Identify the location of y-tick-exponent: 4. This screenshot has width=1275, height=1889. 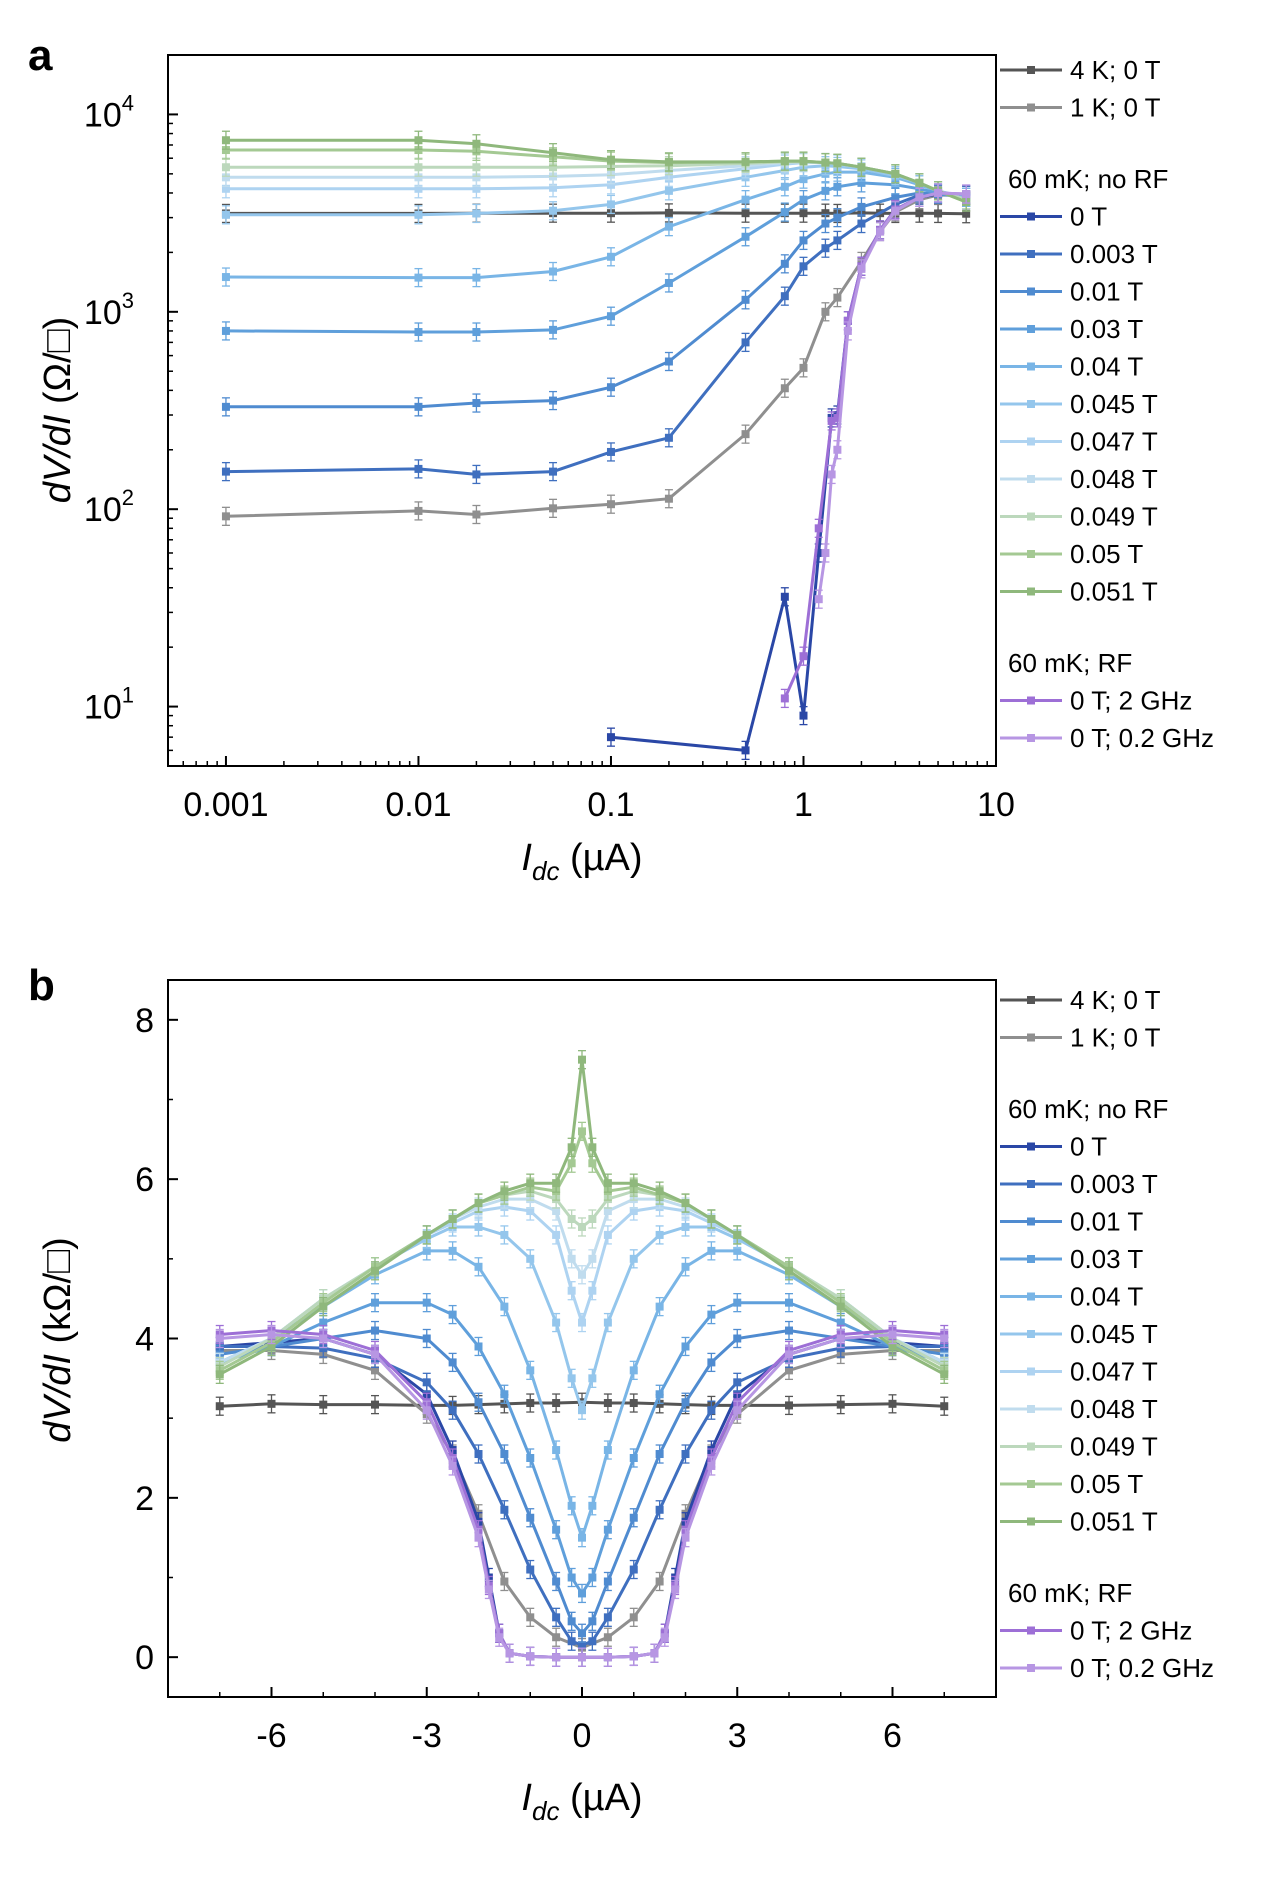
(128, 102).